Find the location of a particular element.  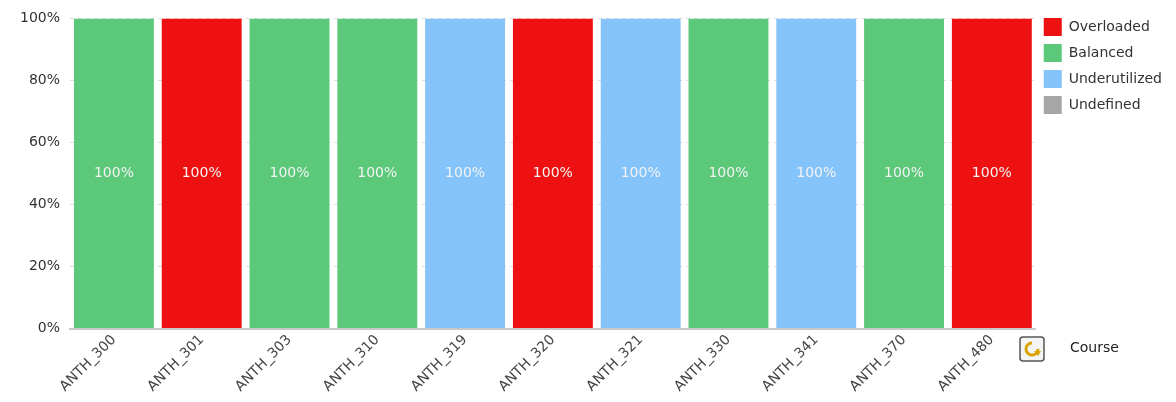

y-tick-label: 20% is located at coordinates (44, 265).